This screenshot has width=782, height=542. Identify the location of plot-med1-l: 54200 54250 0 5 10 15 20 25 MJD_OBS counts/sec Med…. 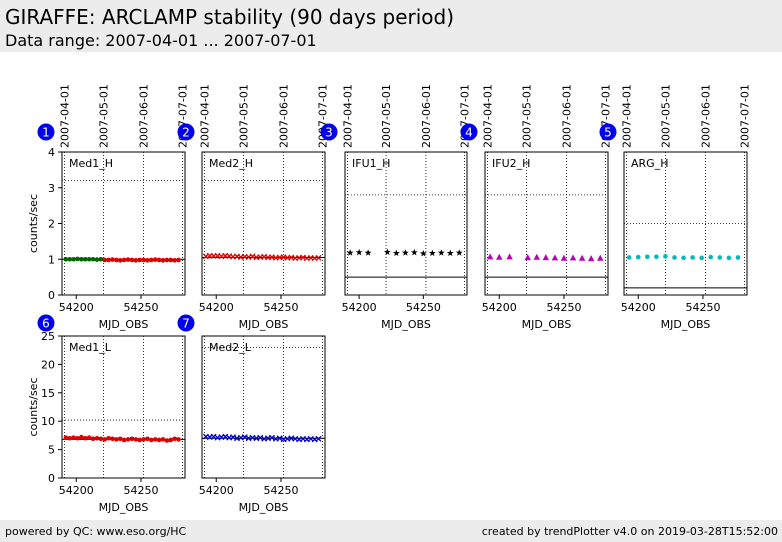
(106, 414).